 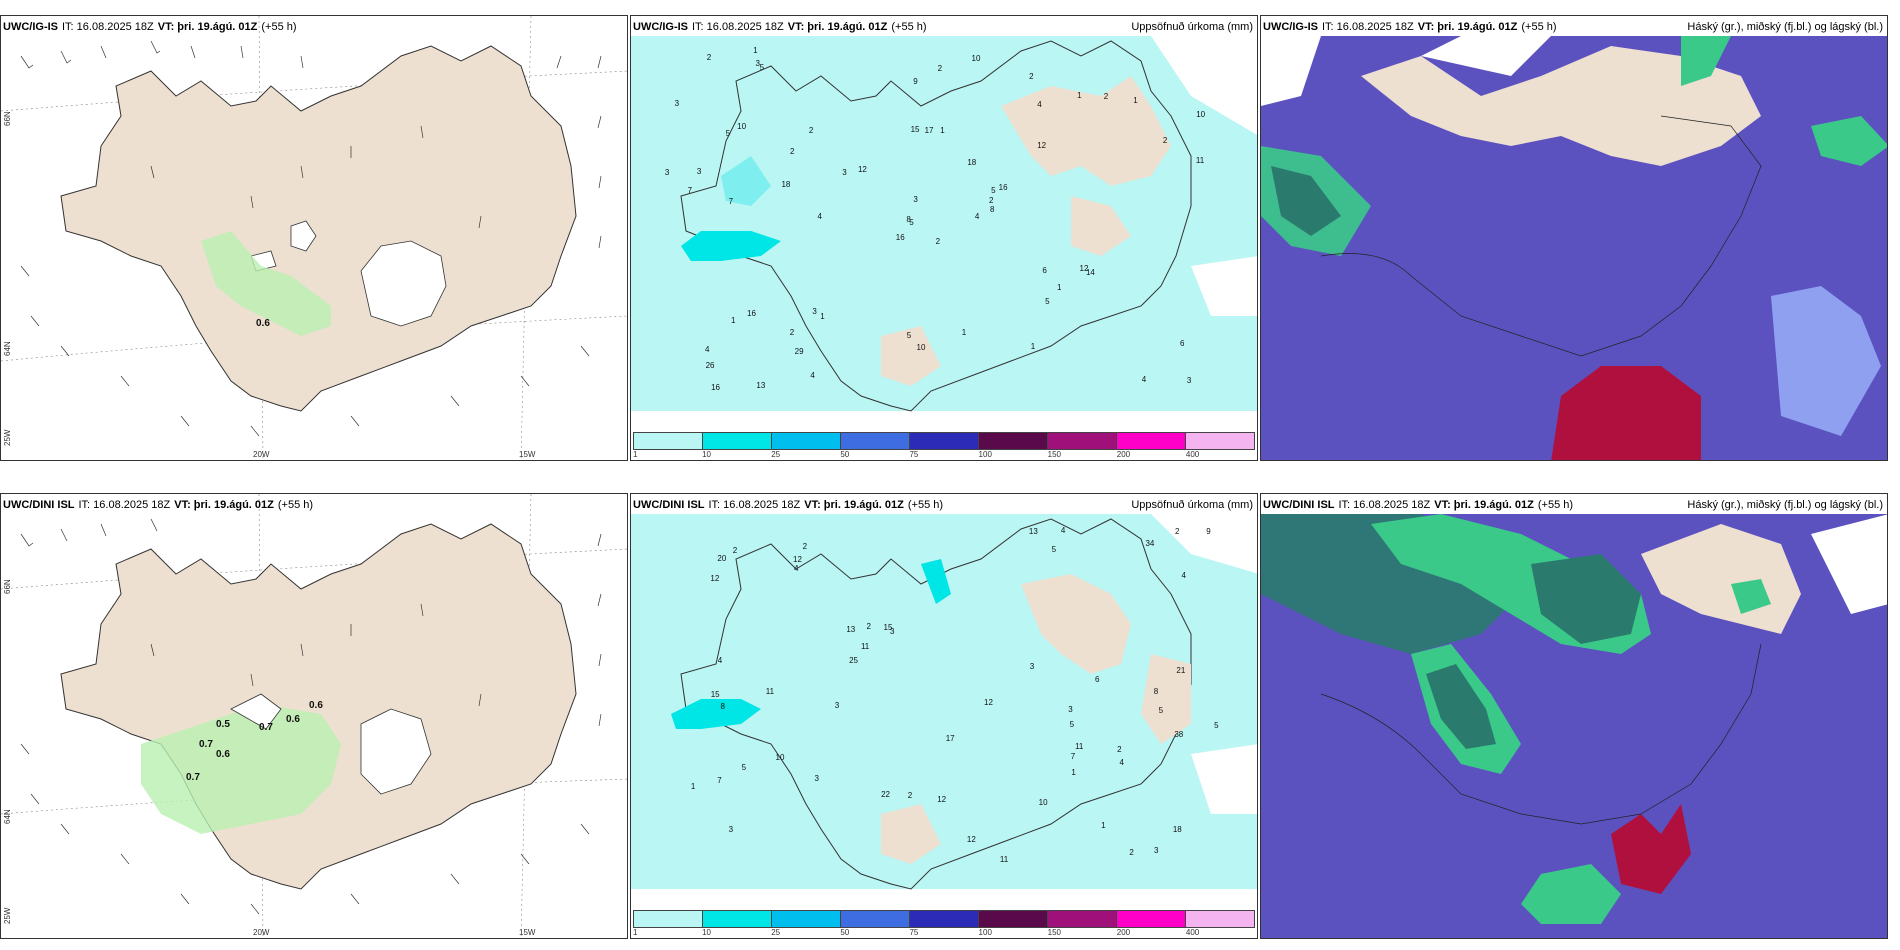 I want to click on precip-value: 8, so click(x=722, y=706).